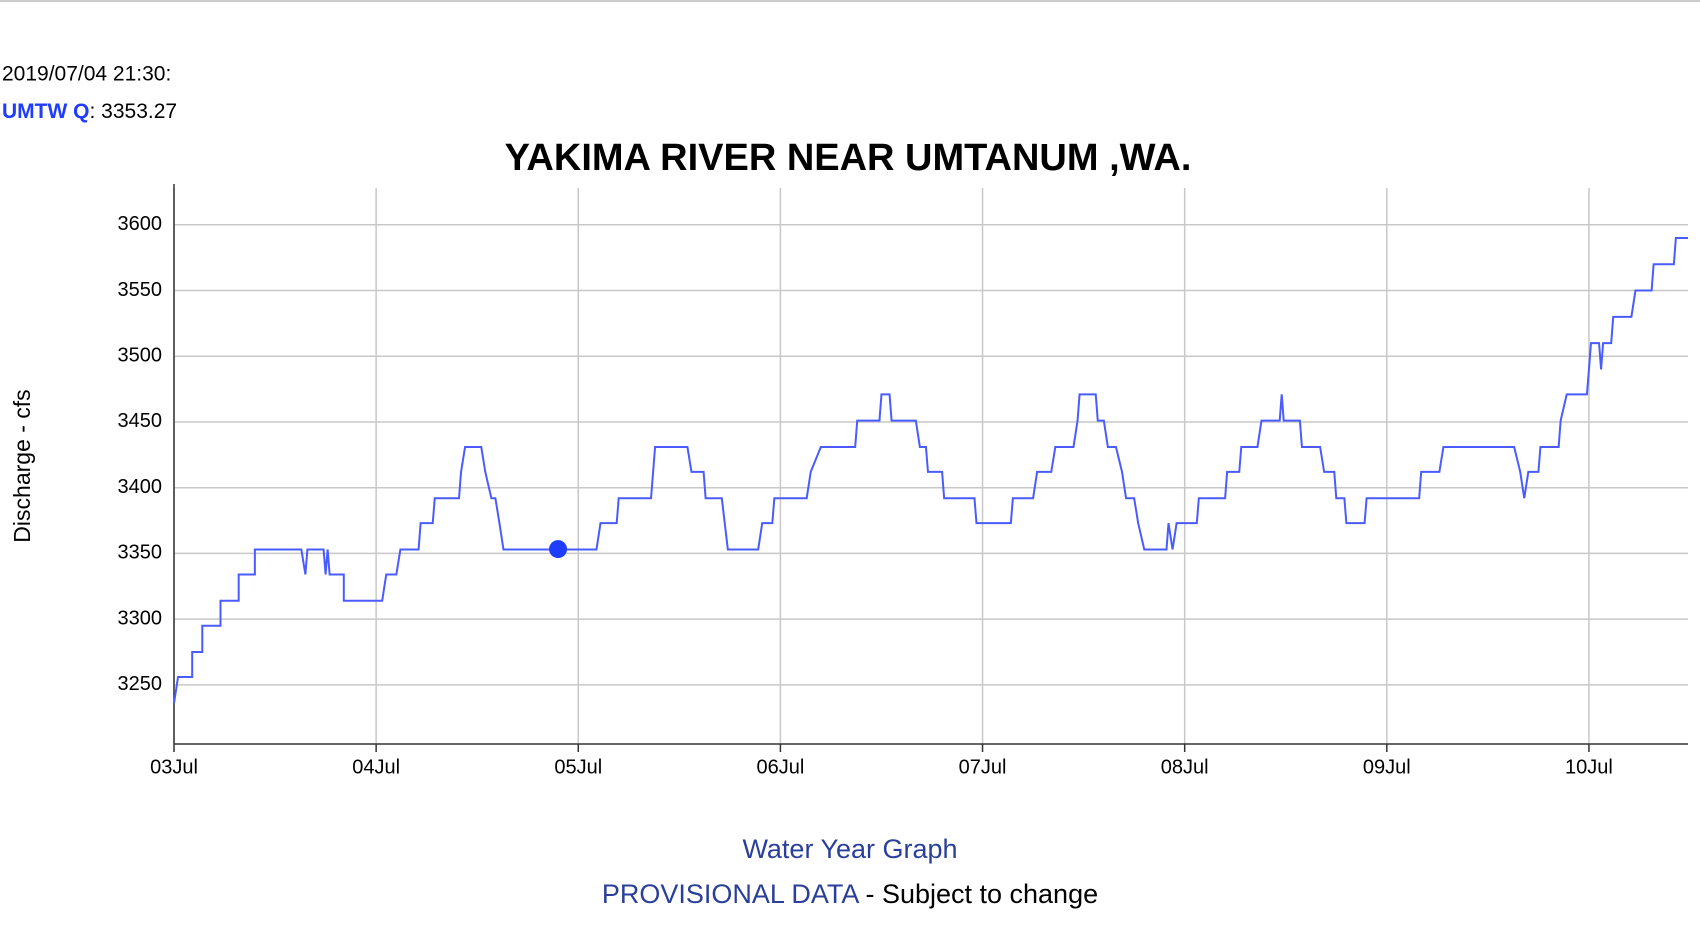  I want to click on y-tick-label: 3300, so click(140, 618).